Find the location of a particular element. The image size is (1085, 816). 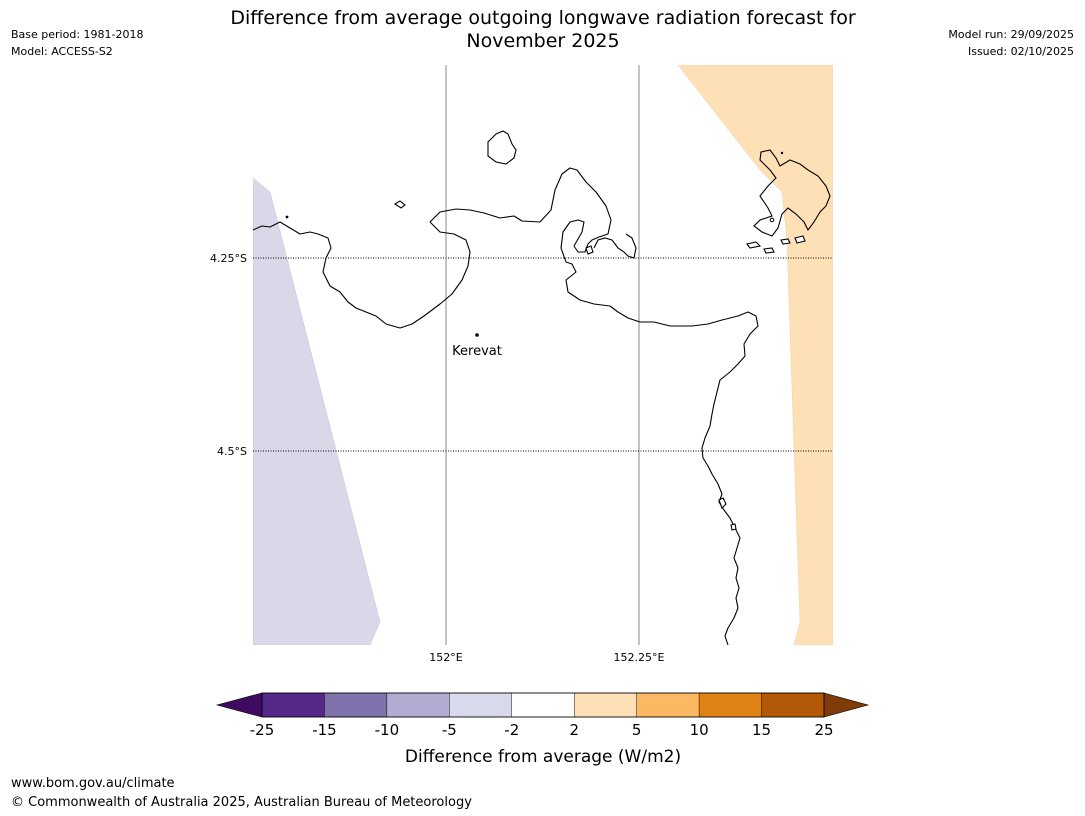

meta-right: Model run: 29/09/2025 Issued: 02/10/2025 is located at coordinates (1011, 43).